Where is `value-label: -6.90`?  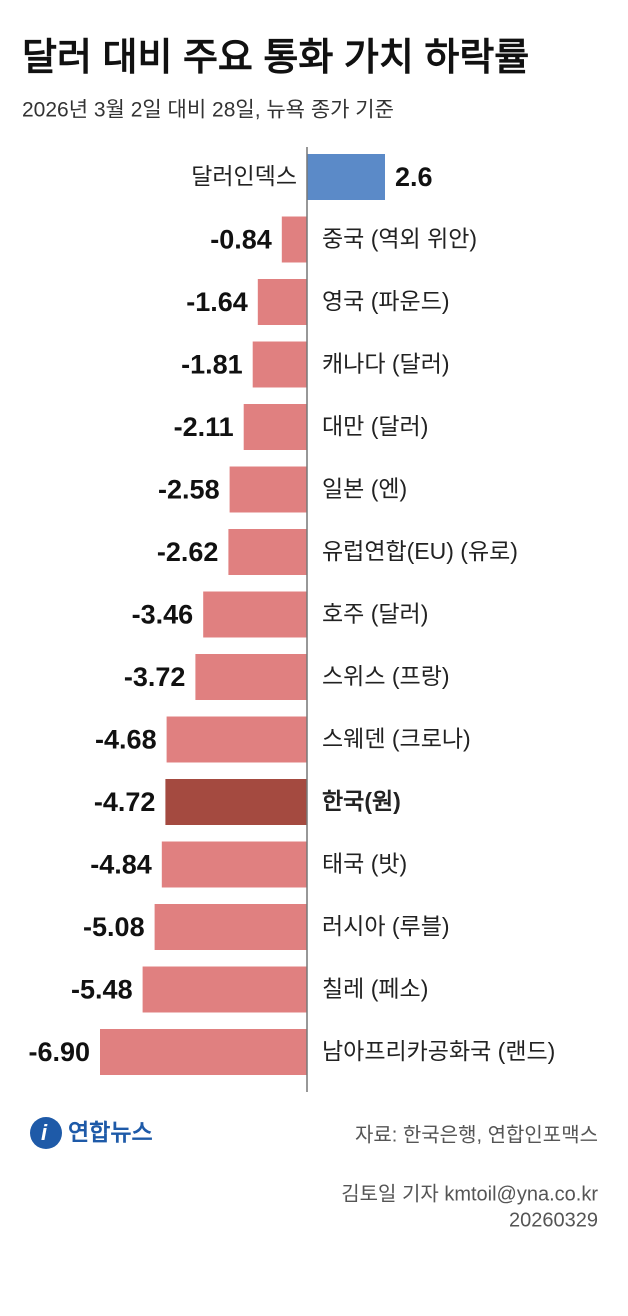 value-label: -6.90 is located at coordinates (59, 1052).